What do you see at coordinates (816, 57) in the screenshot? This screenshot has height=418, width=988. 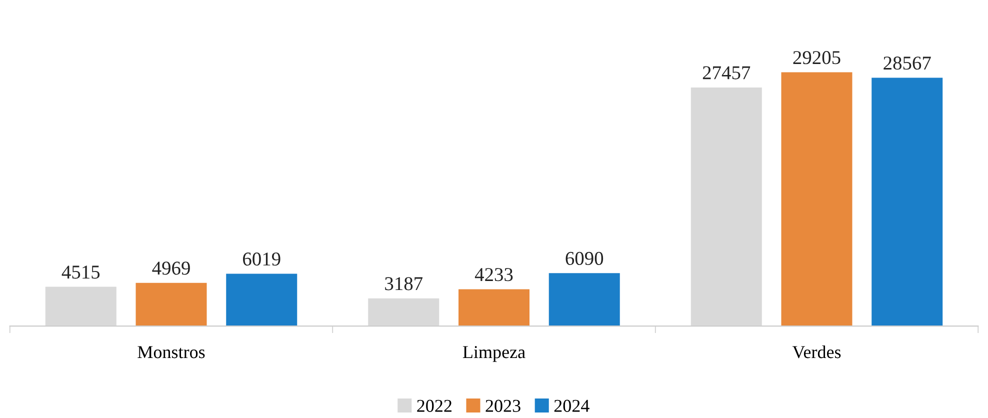 I see `data-label: 29205` at bounding box center [816, 57].